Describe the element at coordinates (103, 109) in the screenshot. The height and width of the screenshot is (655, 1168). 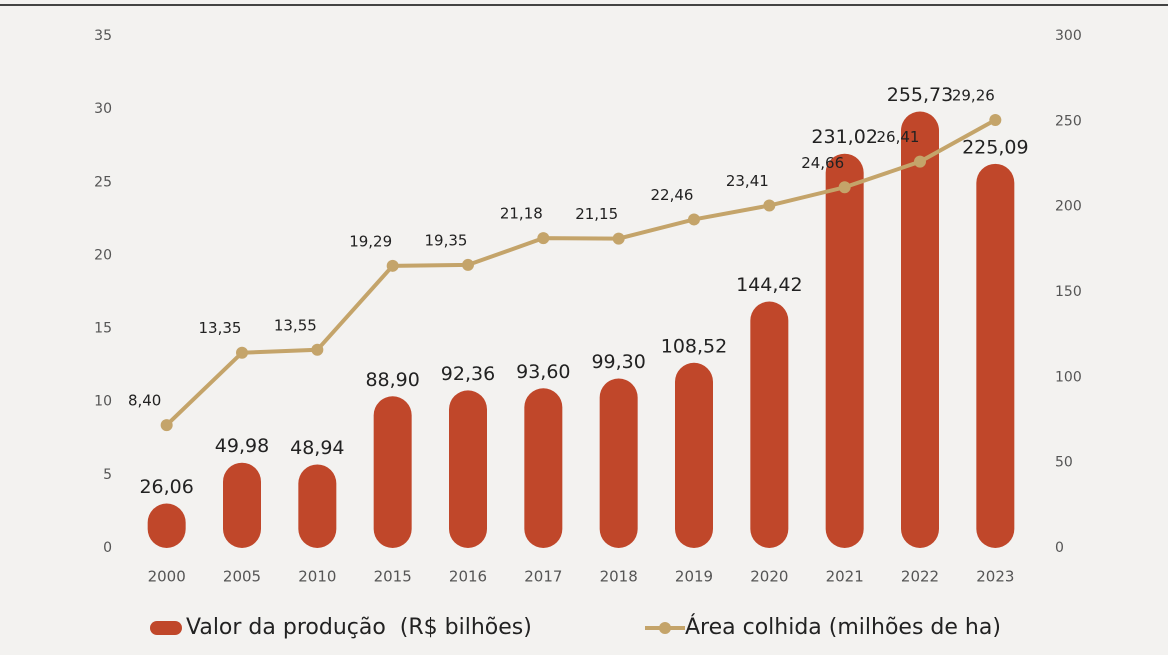
I see `y-tick-label: 30` at that location.